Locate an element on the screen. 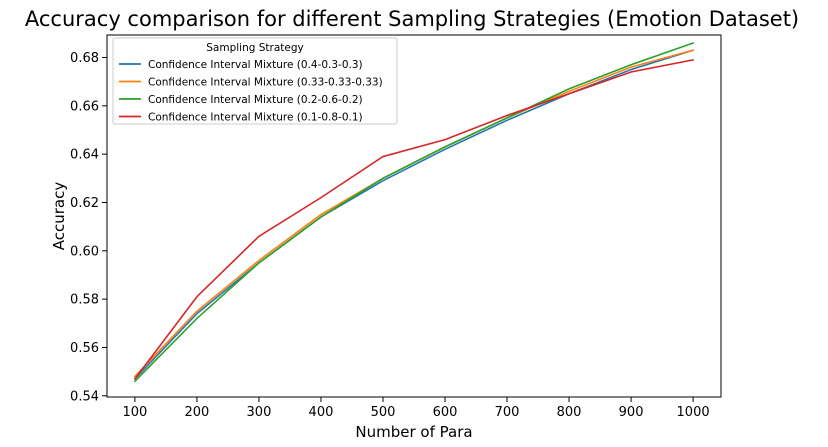 This screenshot has width=828, height=447. x-tick-label: 500 is located at coordinates (383, 412).